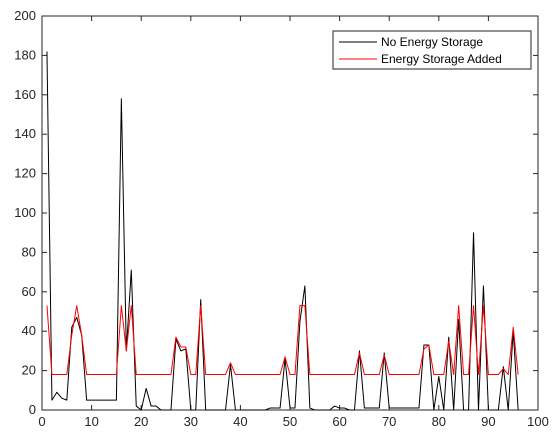 The width and height of the screenshot is (557, 437). I want to click on legend-box, so click(432, 50).